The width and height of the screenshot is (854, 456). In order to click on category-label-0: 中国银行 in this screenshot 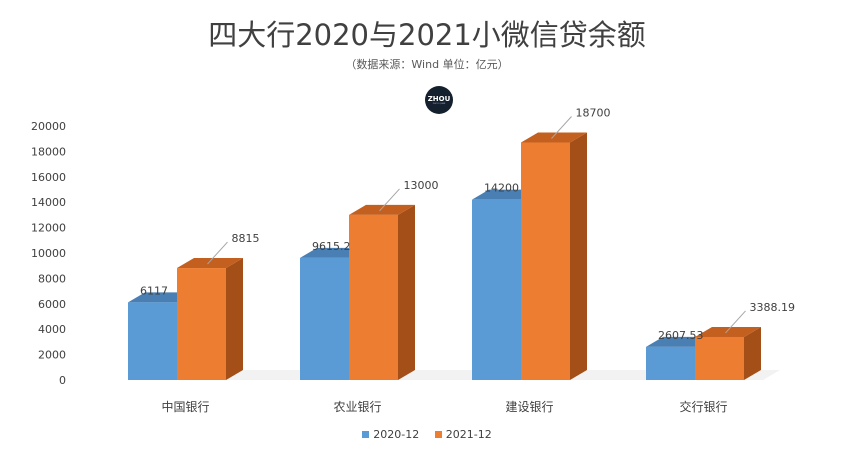, I will do `click(185, 406)`.